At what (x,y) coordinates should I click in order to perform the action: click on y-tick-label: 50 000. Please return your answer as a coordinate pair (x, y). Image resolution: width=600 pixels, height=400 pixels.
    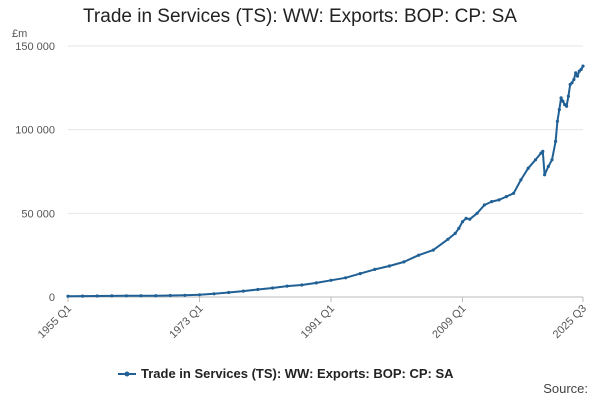
    Looking at the image, I should click on (38, 214).